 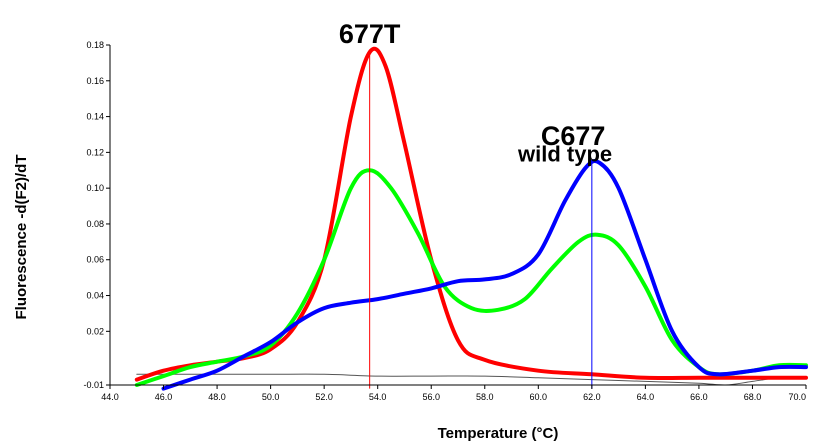 What do you see at coordinates (217, 397) in the screenshot?
I see `x-tick-label: 48.0` at bounding box center [217, 397].